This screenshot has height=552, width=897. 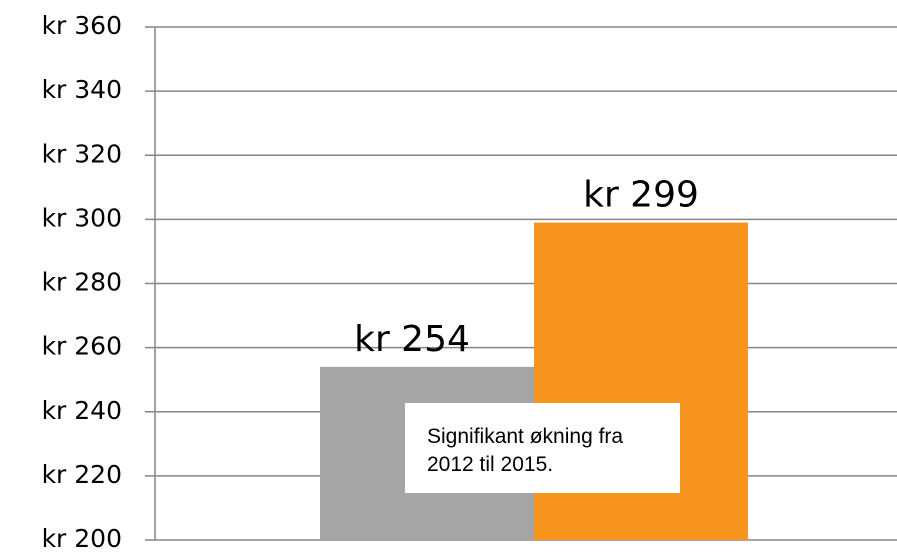 What do you see at coordinates (412, 339) in the screenshot?
I see `value-label: kr 254` at bounding box center [412, 339].